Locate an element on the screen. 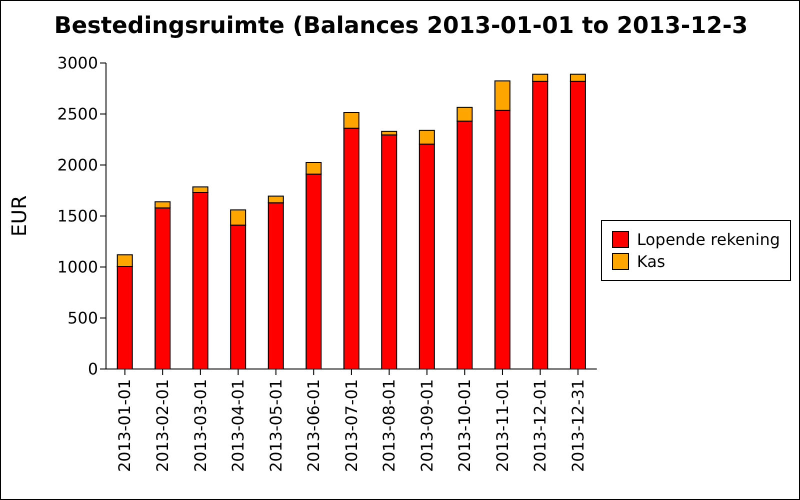 The height and width of the screenshot is (500, 800). x-tick-label: 2013-08-01 is located at coordinates (389, 425).